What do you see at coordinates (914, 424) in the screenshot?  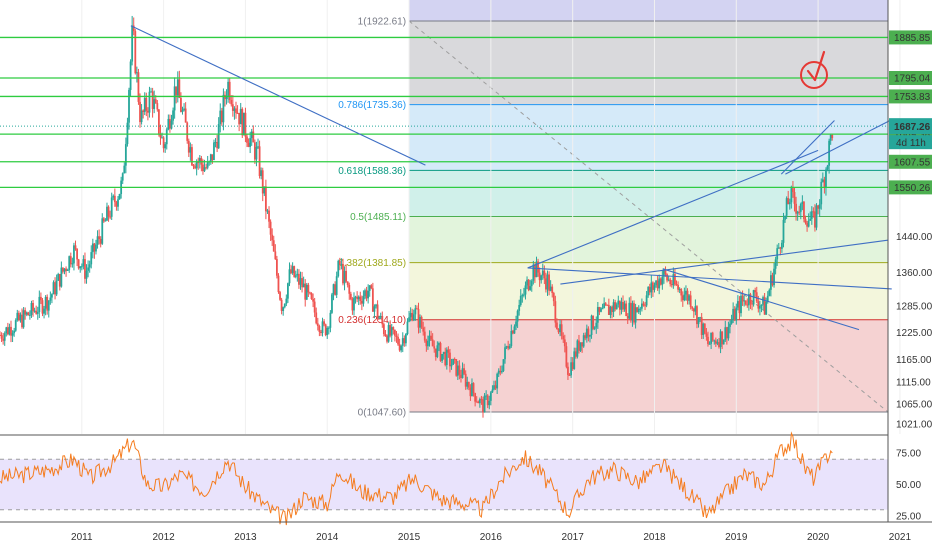 I see `price-tick-label: 1021.00` at bounding box center [914, 424].